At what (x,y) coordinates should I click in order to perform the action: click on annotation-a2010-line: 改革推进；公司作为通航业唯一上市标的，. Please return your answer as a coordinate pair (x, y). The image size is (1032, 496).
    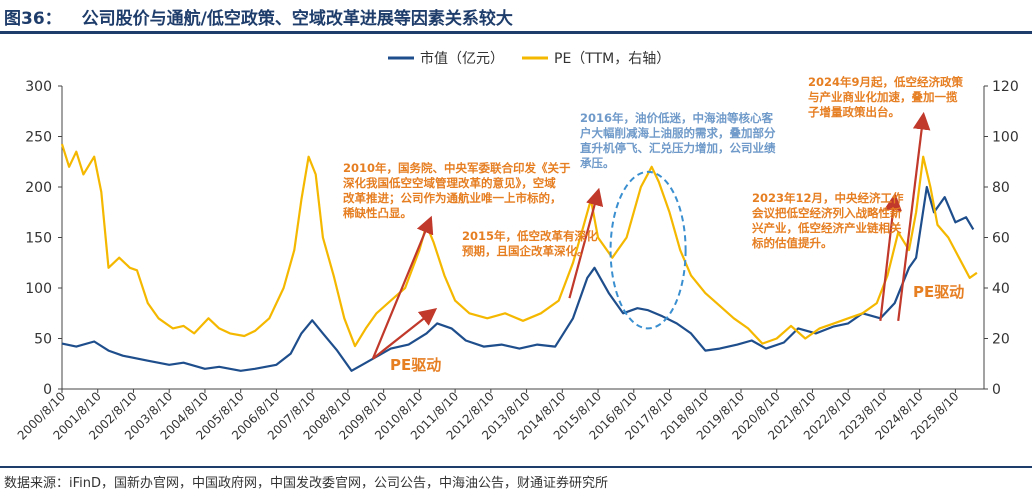
    Looking at the image, I should click on (452, 198).